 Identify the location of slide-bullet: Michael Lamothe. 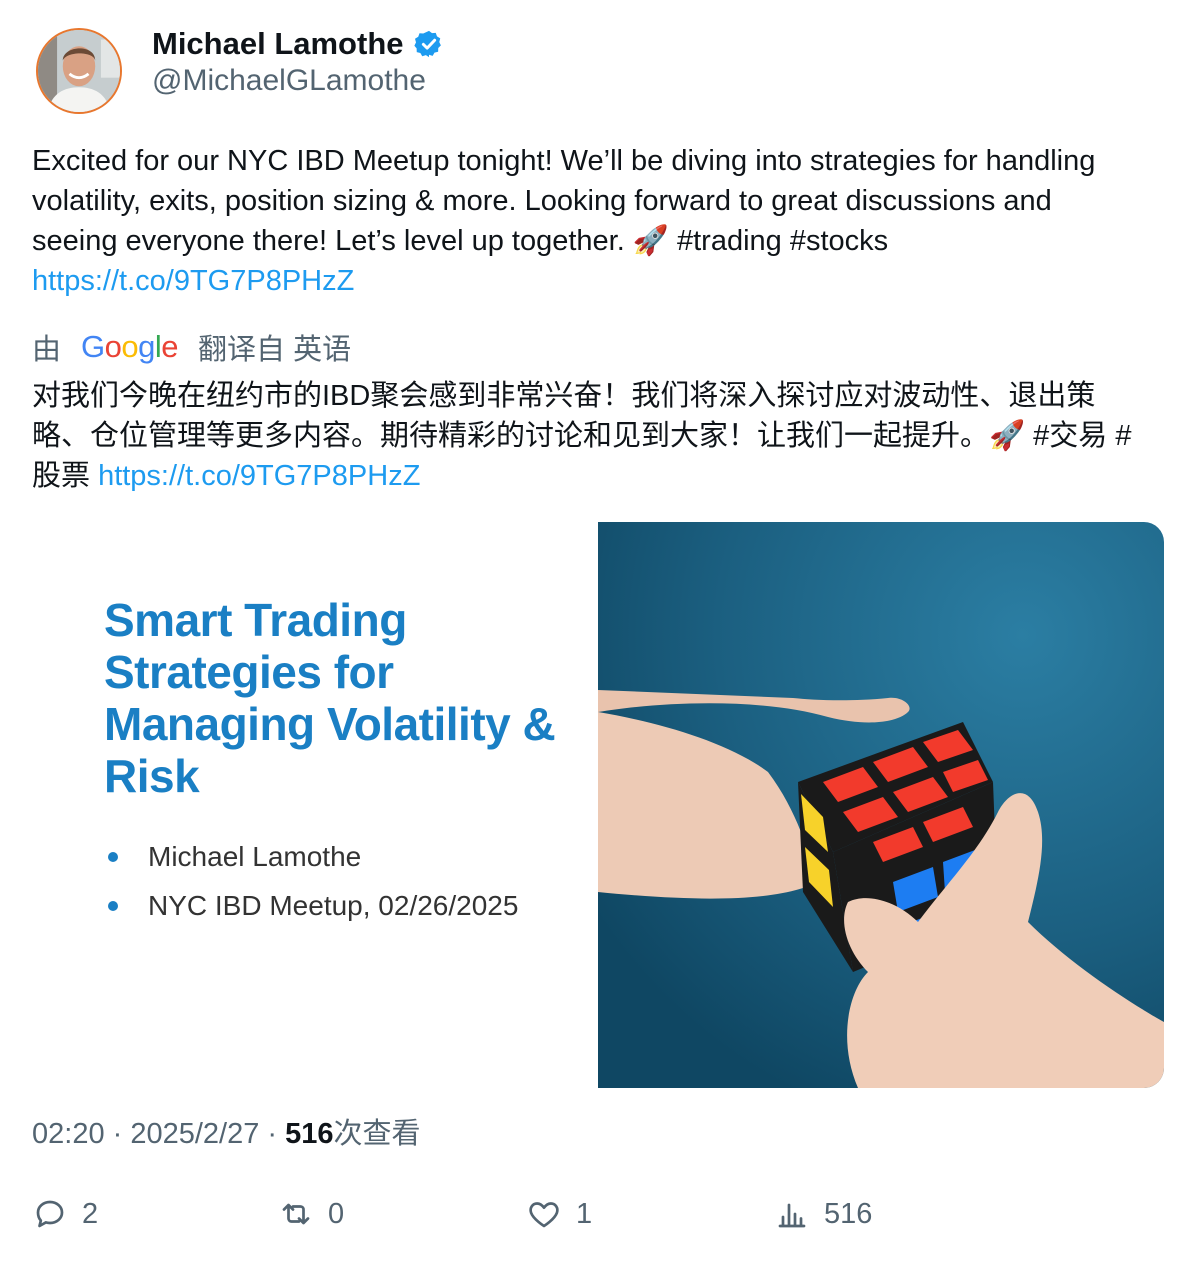
(334, 856).